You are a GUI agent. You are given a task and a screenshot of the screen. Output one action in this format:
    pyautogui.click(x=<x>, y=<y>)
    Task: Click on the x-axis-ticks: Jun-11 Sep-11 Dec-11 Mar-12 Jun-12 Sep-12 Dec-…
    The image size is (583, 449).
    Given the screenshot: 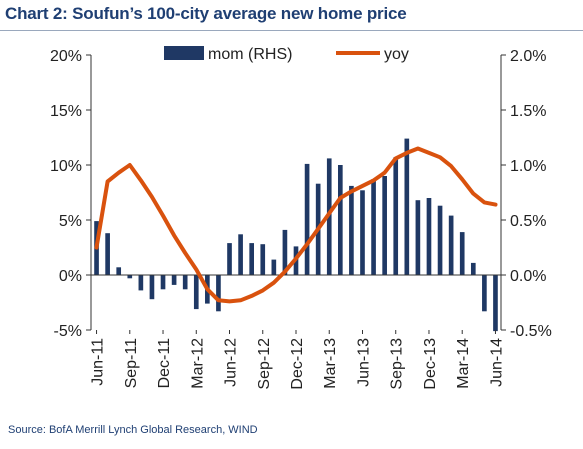 What is the action you would take?
    pyautogui.click(x=297, y=360)
    